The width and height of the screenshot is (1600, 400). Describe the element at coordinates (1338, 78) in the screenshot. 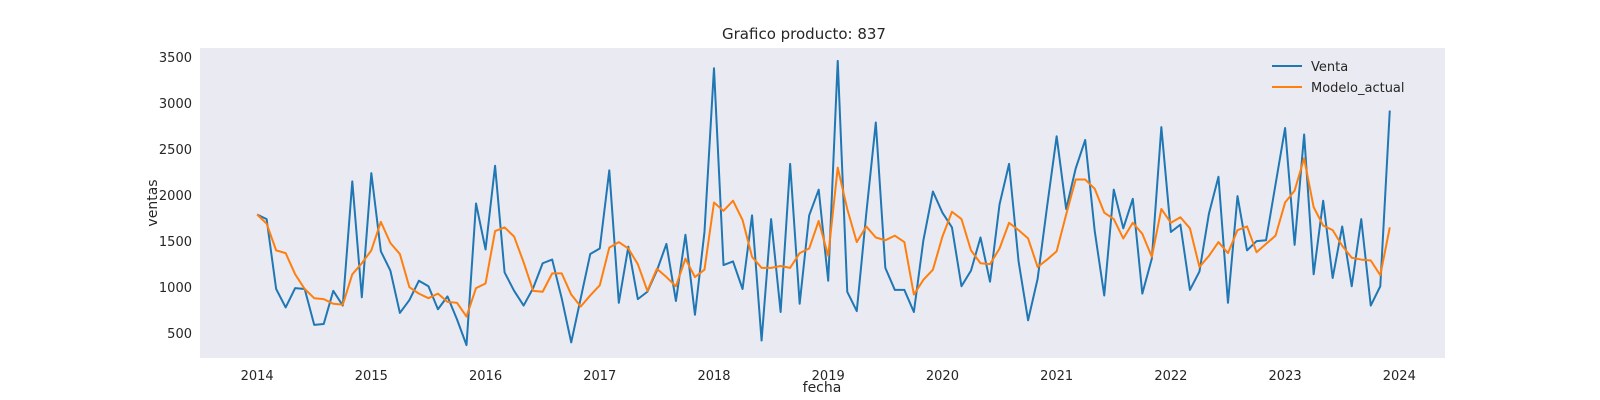

I see `legend: Venta Modelo_actual` at that location.